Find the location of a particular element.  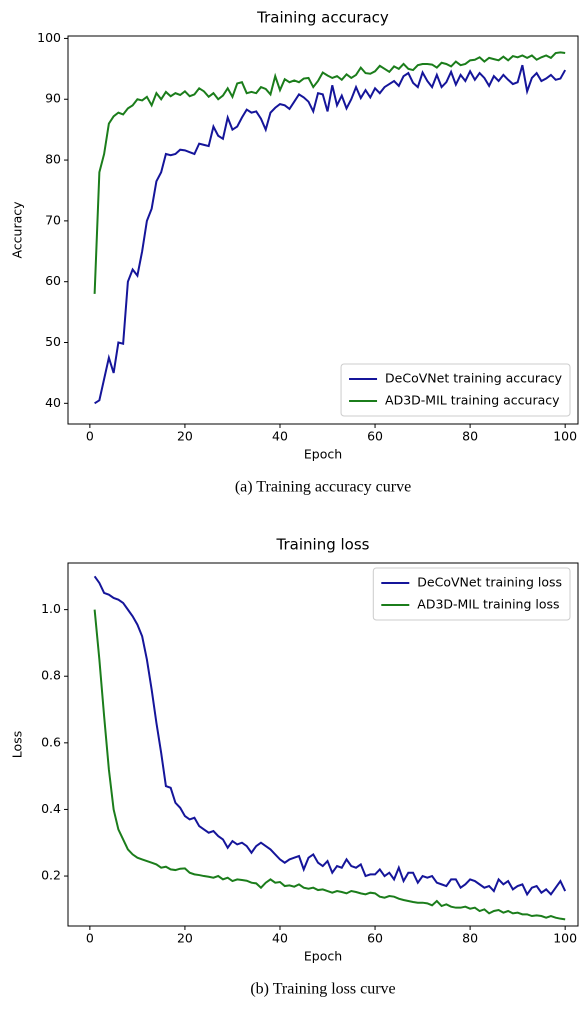

y-tick-label: 80 is located at coordinates (53, 159).